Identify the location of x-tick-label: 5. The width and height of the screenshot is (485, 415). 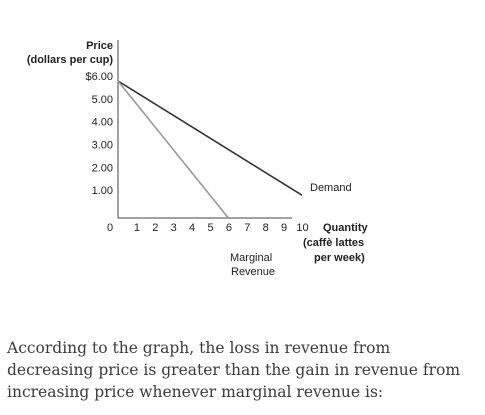
(210, 228).